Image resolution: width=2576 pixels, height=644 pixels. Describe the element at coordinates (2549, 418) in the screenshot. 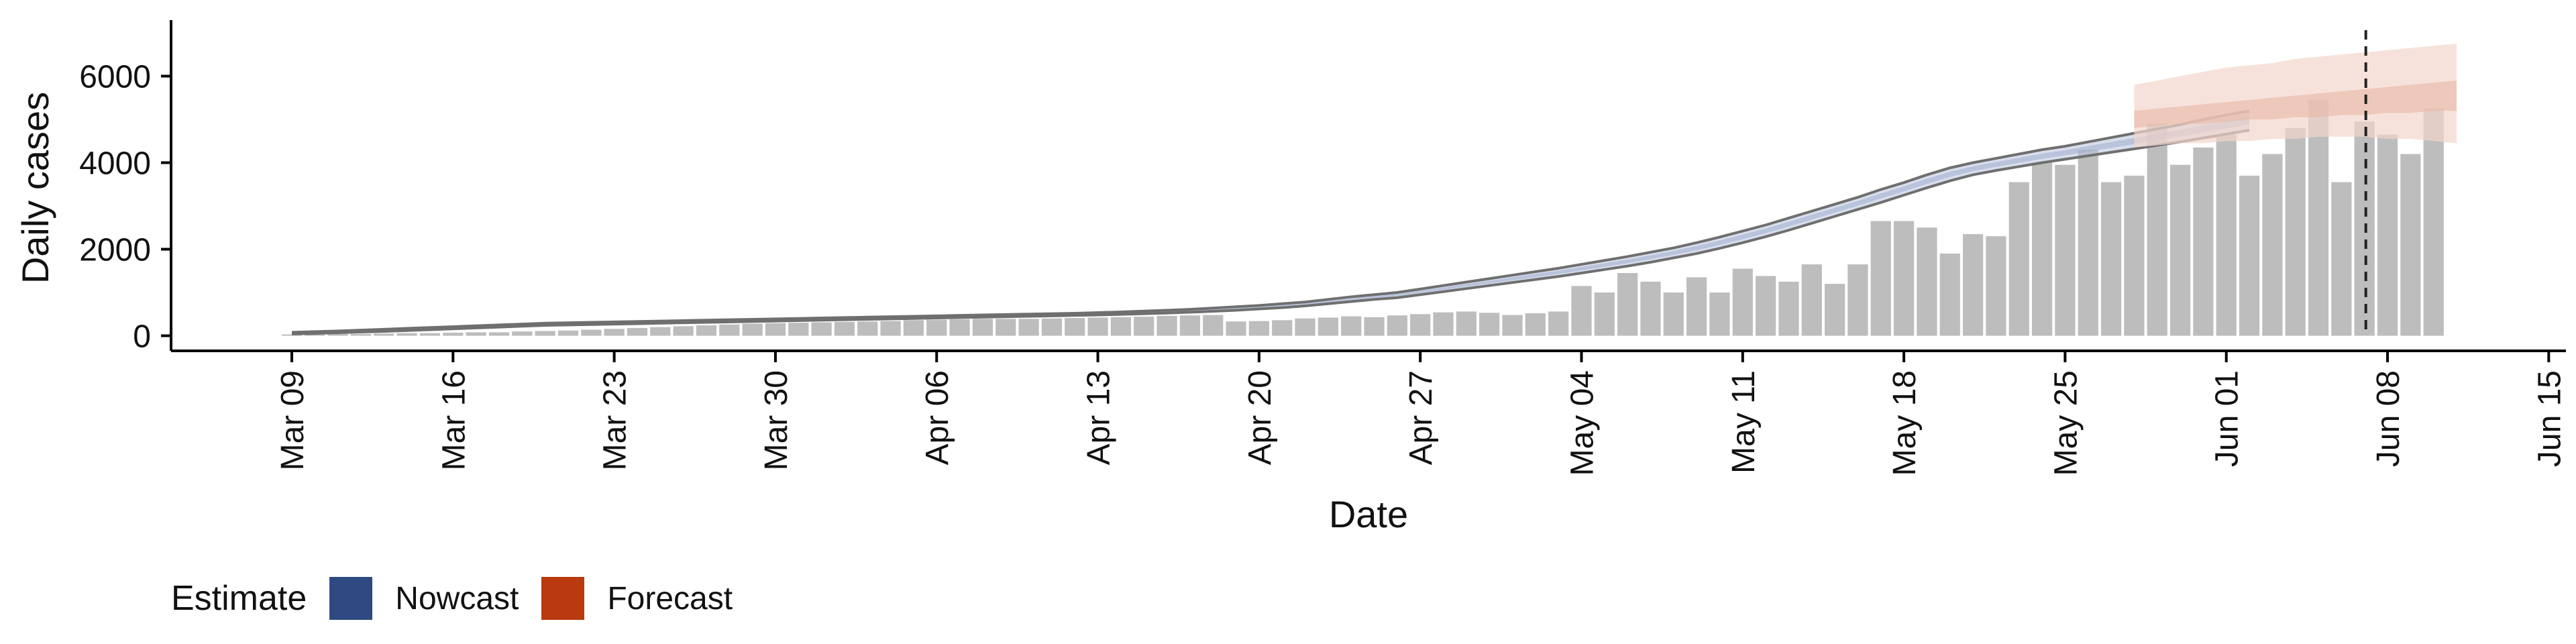

I see `x-tick-label: Jun 15` at that location.